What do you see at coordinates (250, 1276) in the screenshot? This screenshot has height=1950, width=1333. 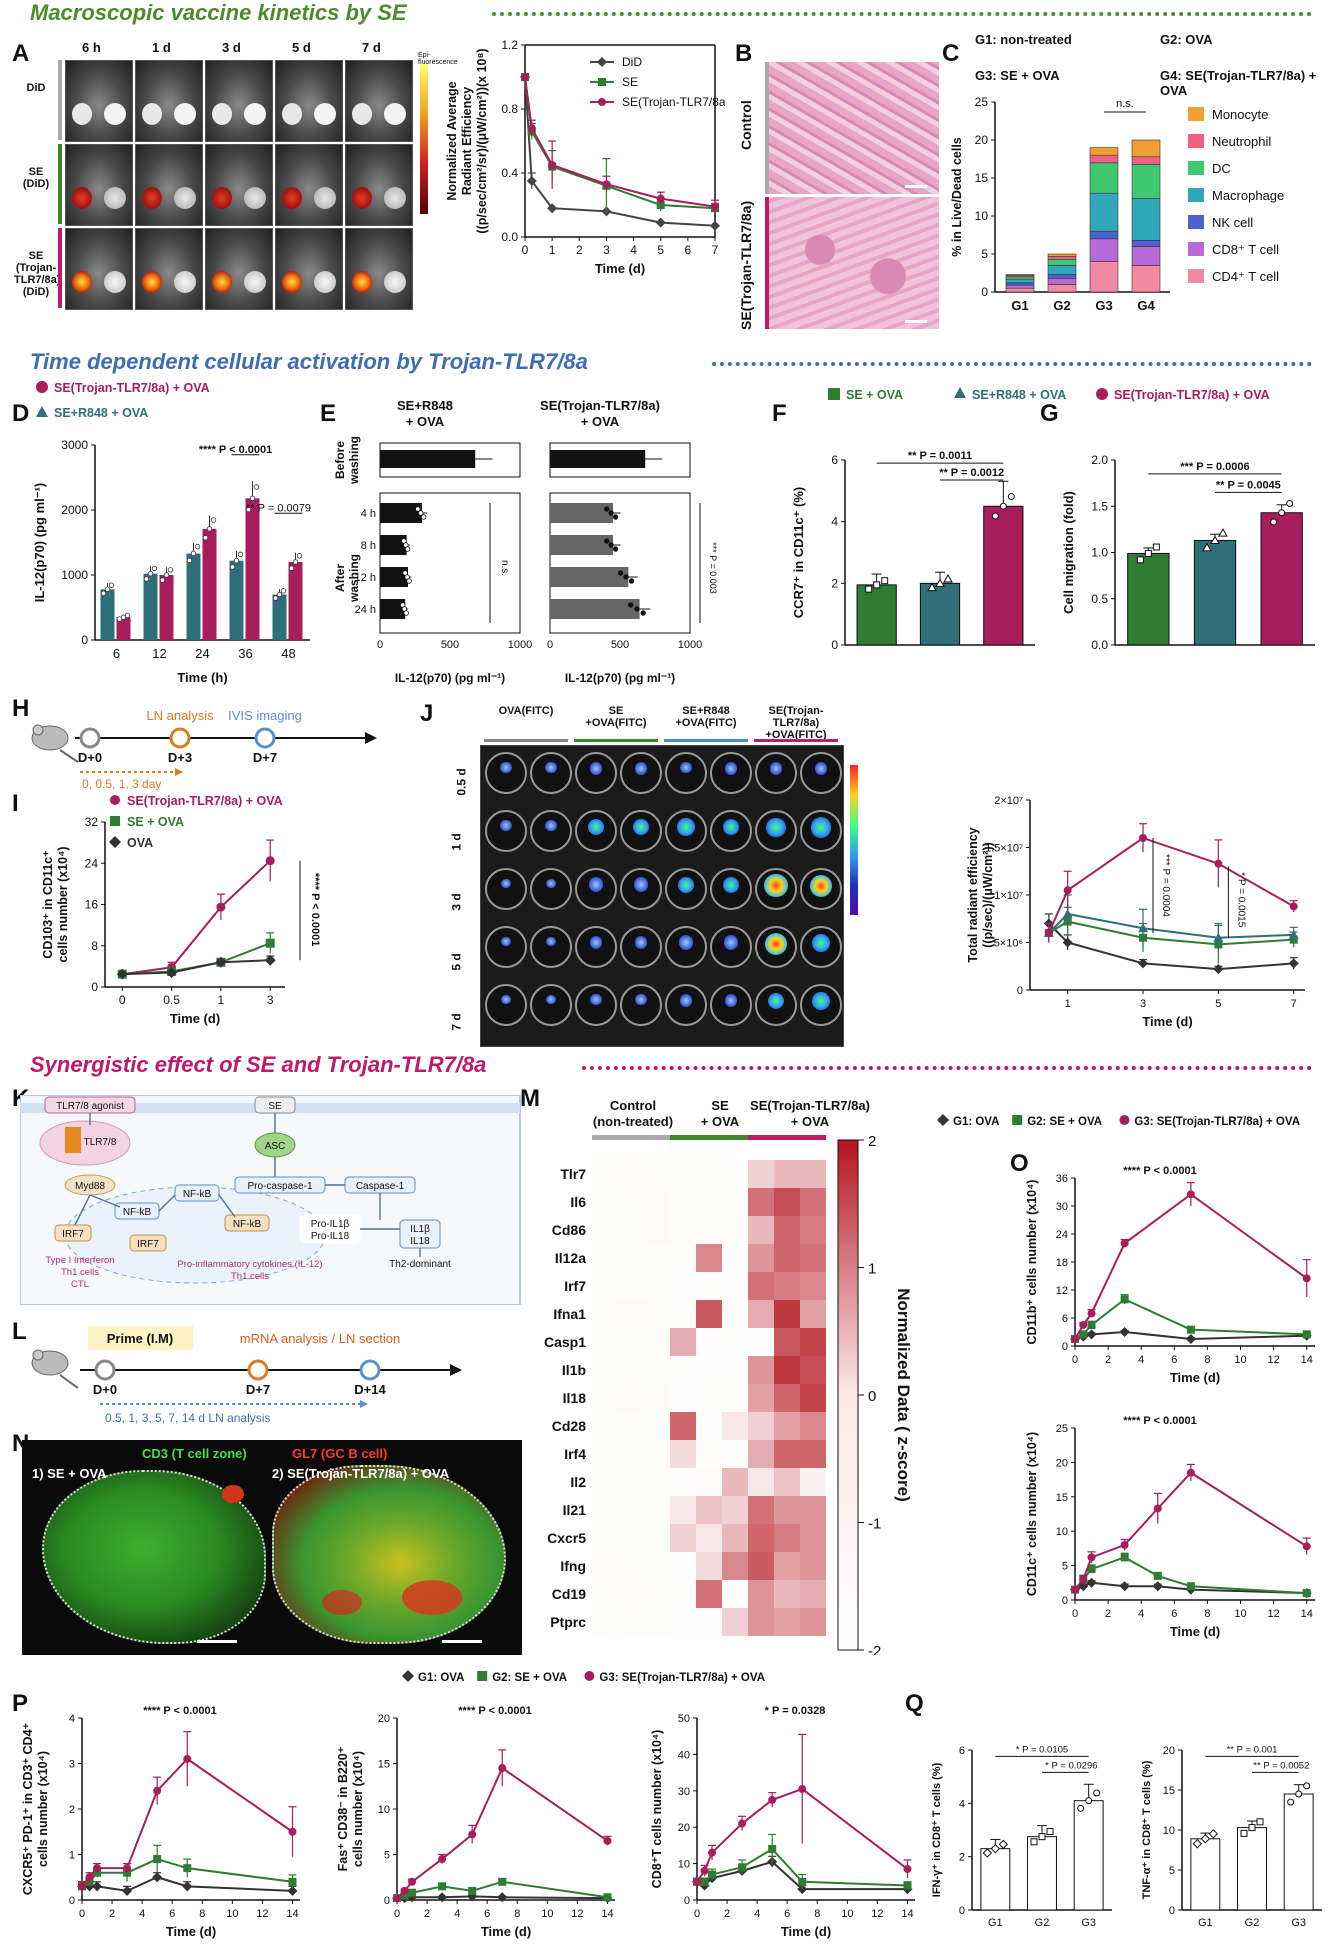 I see `outcome-label: Th1 cells` at bounding box center [250, 1276].